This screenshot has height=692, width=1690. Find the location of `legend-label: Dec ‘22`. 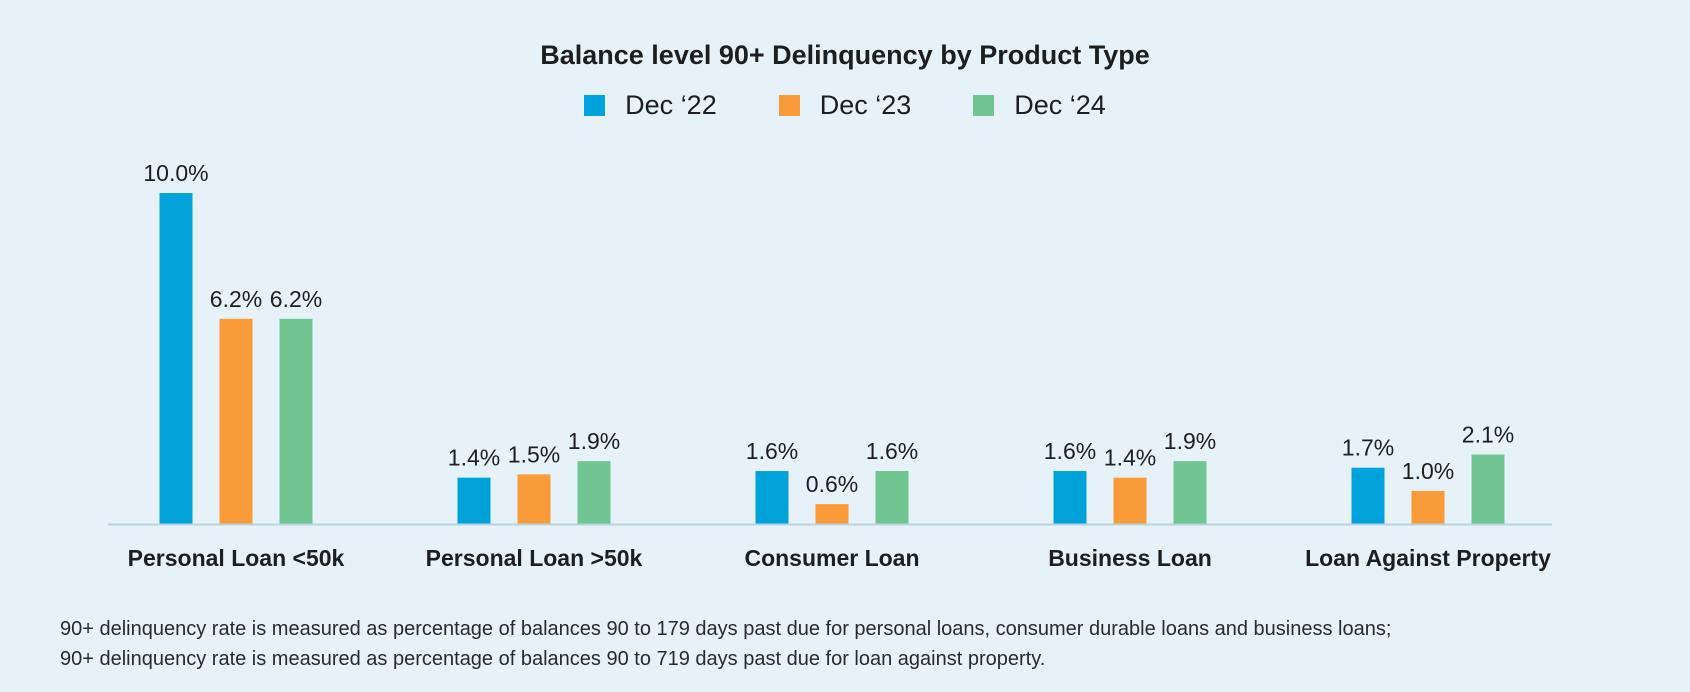

legend-label: Dec ‘22 is located at coordinates (671, 105).